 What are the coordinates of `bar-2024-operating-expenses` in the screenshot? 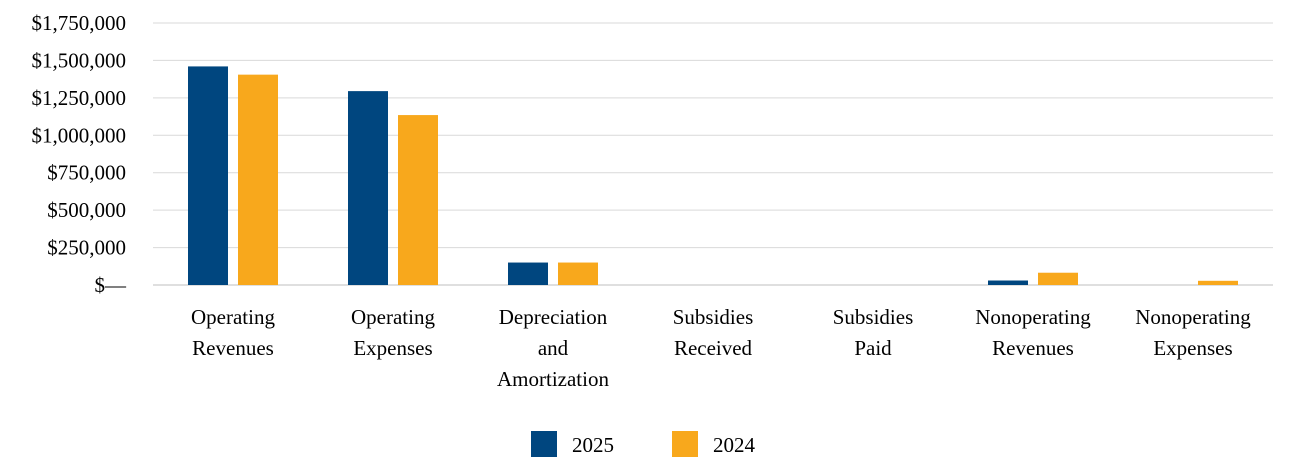 It's located at (418, 200).